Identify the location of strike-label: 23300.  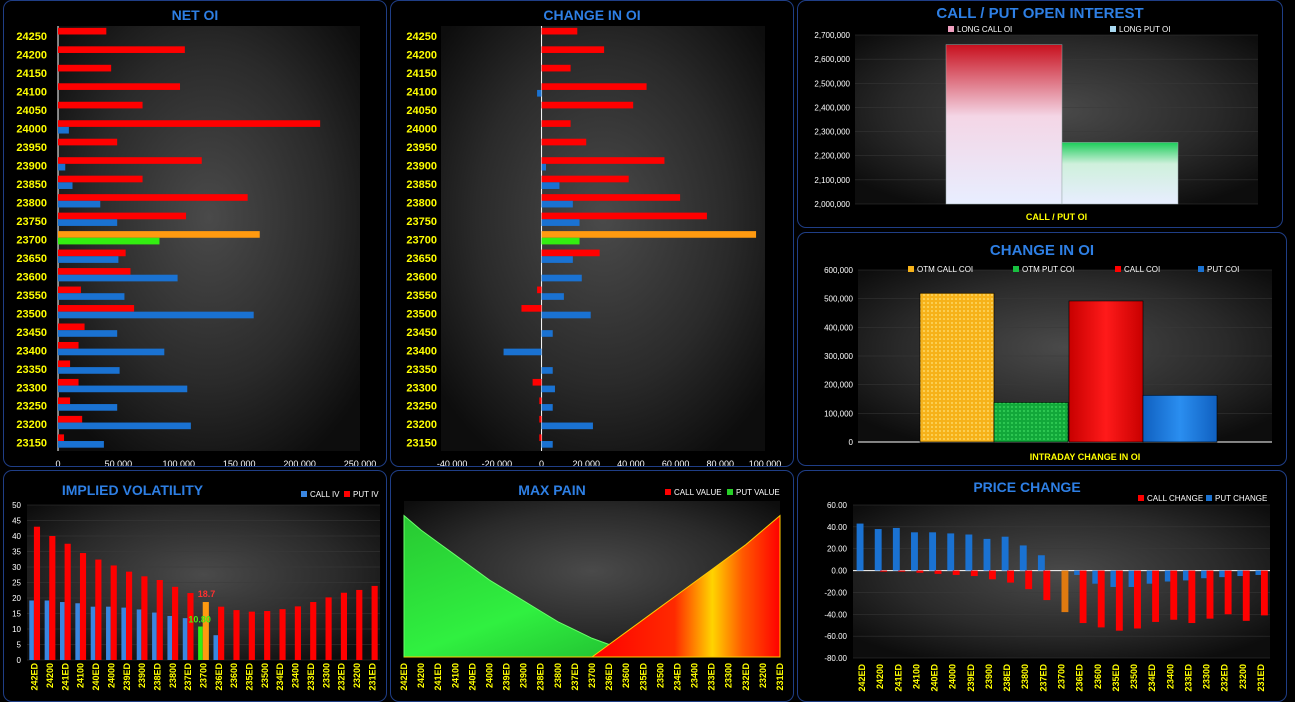
(421, 388).